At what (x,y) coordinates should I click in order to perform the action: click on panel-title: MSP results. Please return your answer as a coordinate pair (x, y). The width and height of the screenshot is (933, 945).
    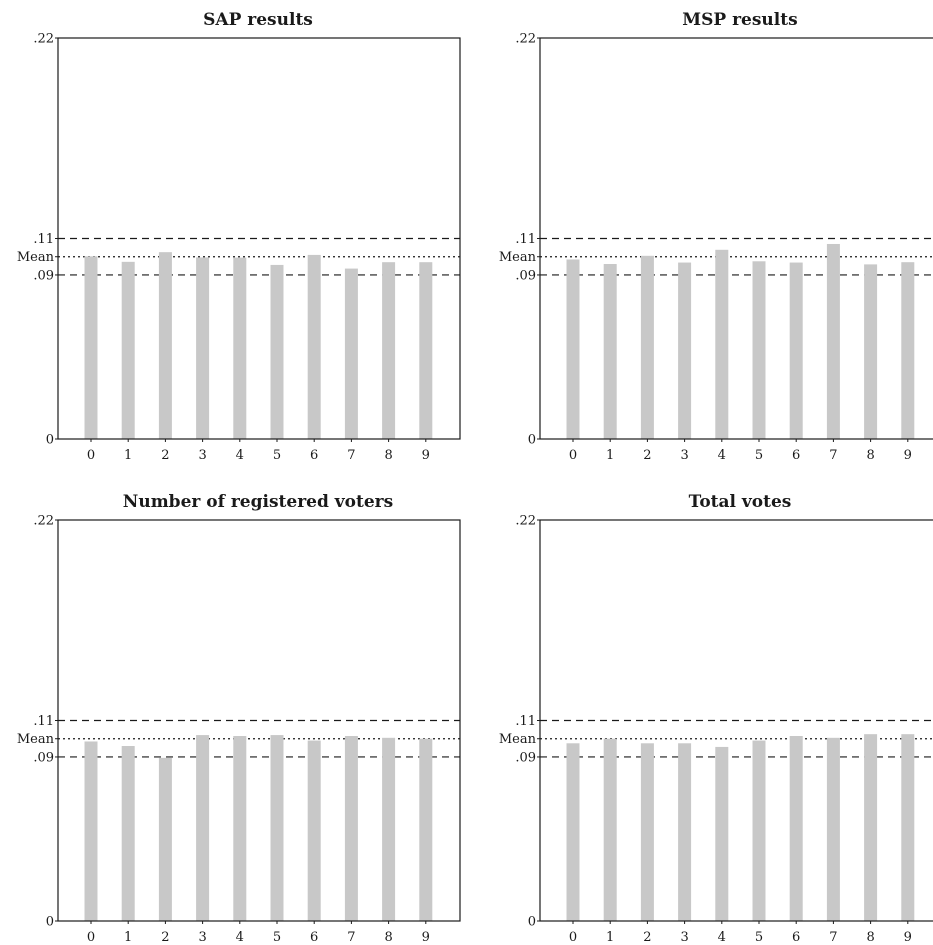
    Looking at the image, I should click on (739, 20).